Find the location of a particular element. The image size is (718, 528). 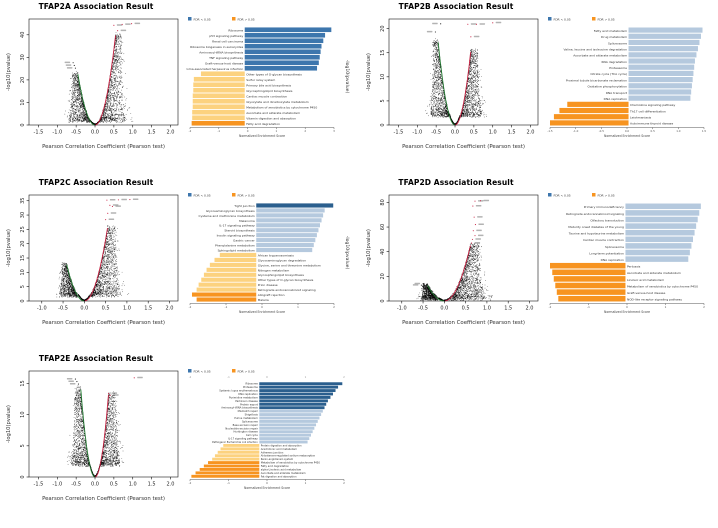

svg-text: 0.0 is located at coordinates (95, 133).